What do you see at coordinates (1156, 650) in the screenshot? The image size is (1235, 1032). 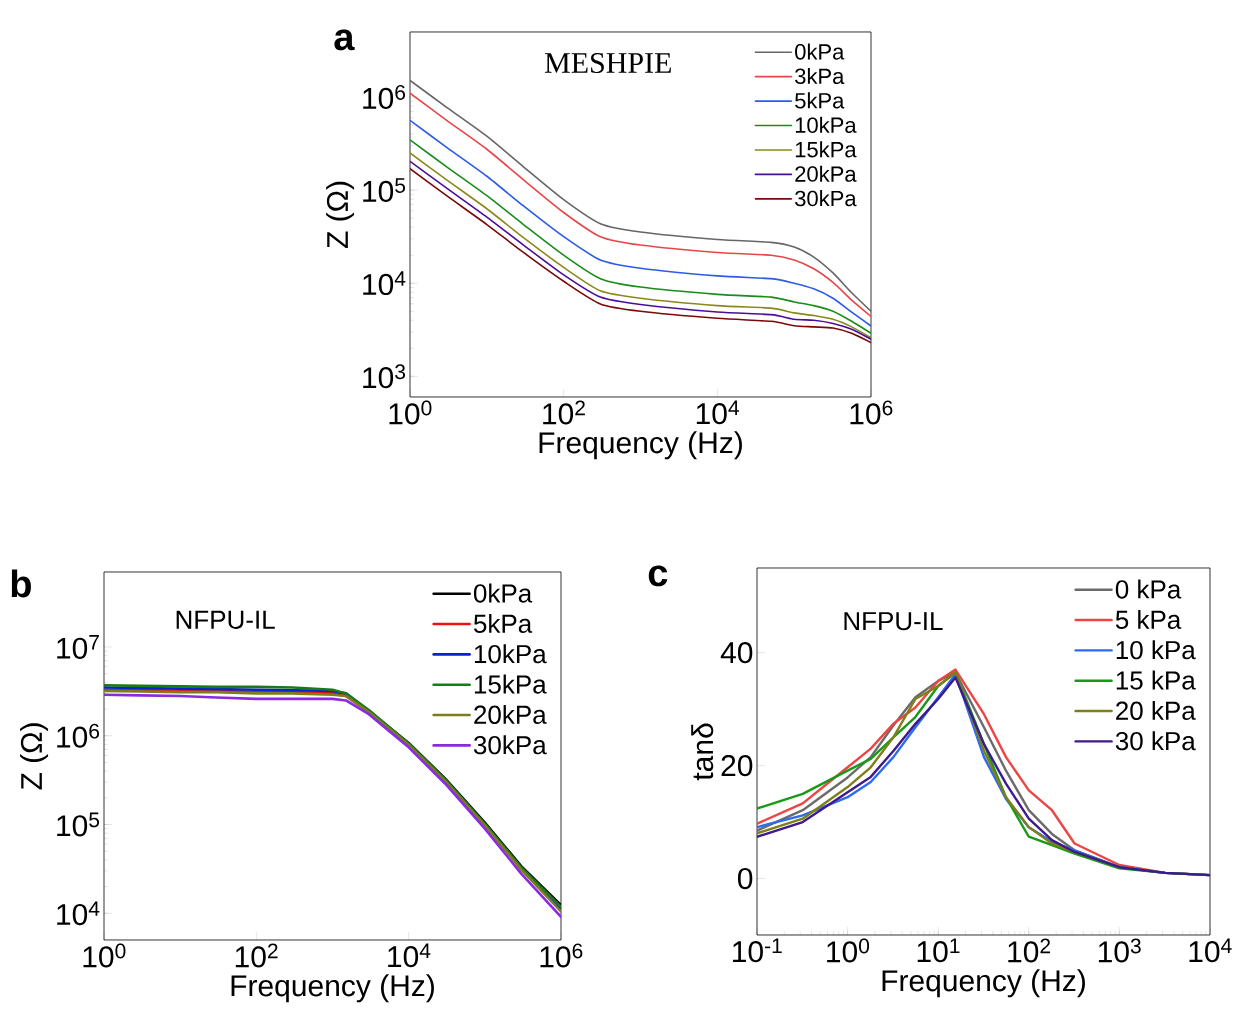 I see `legend-label: 10 kPa` at bounding box center [1156, 650].